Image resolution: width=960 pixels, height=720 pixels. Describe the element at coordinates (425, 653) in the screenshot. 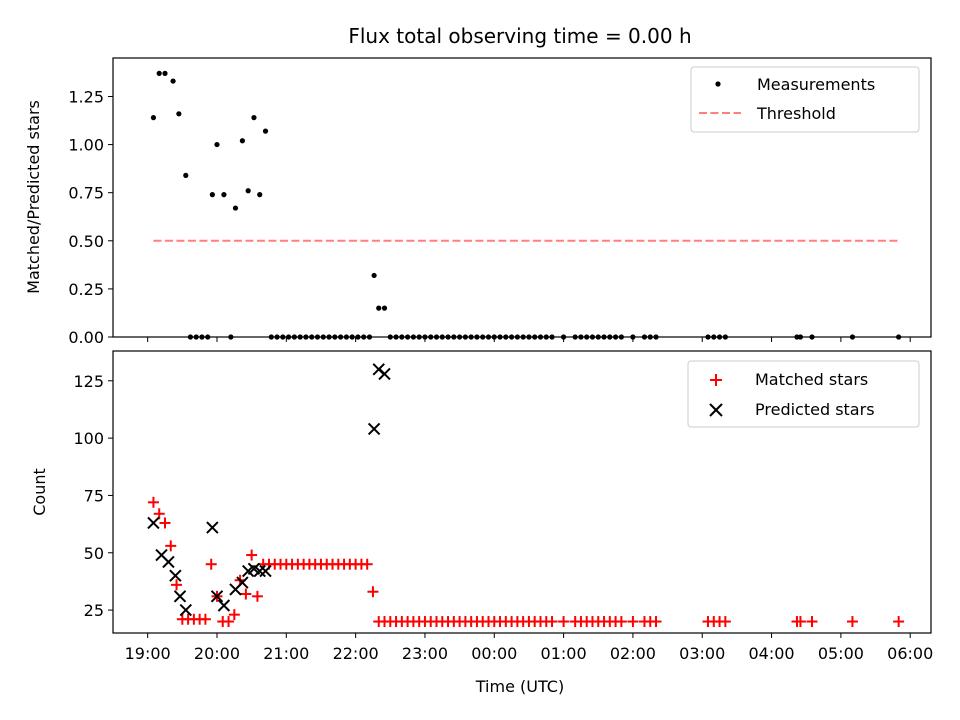

I see `x-tick-label: 23:00` at that location.